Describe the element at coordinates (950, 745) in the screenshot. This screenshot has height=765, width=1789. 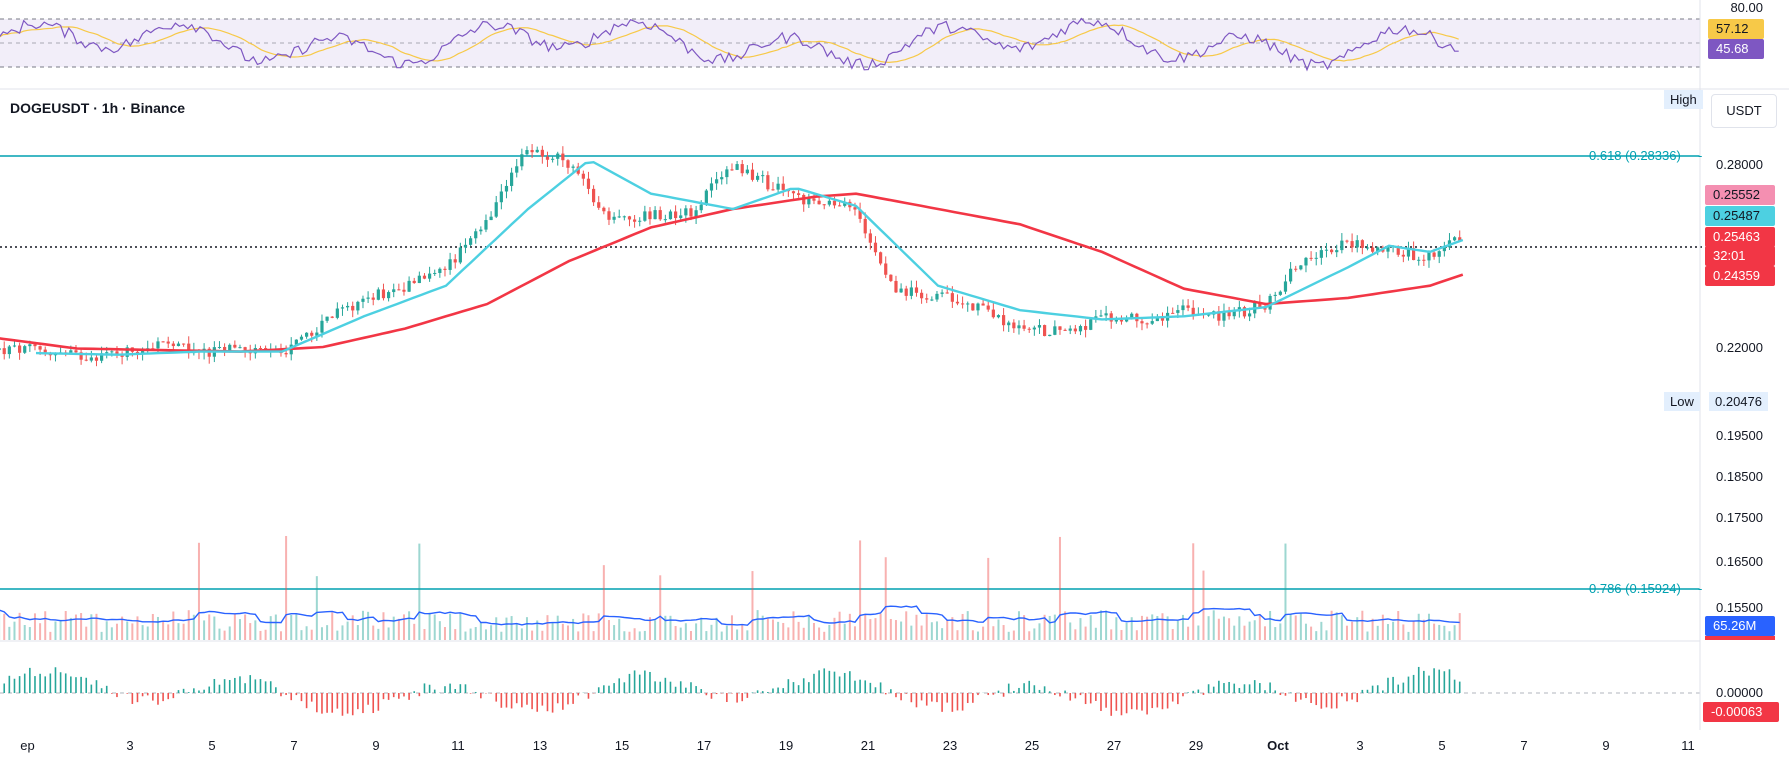
I see `date-label-11: 23` at that location.